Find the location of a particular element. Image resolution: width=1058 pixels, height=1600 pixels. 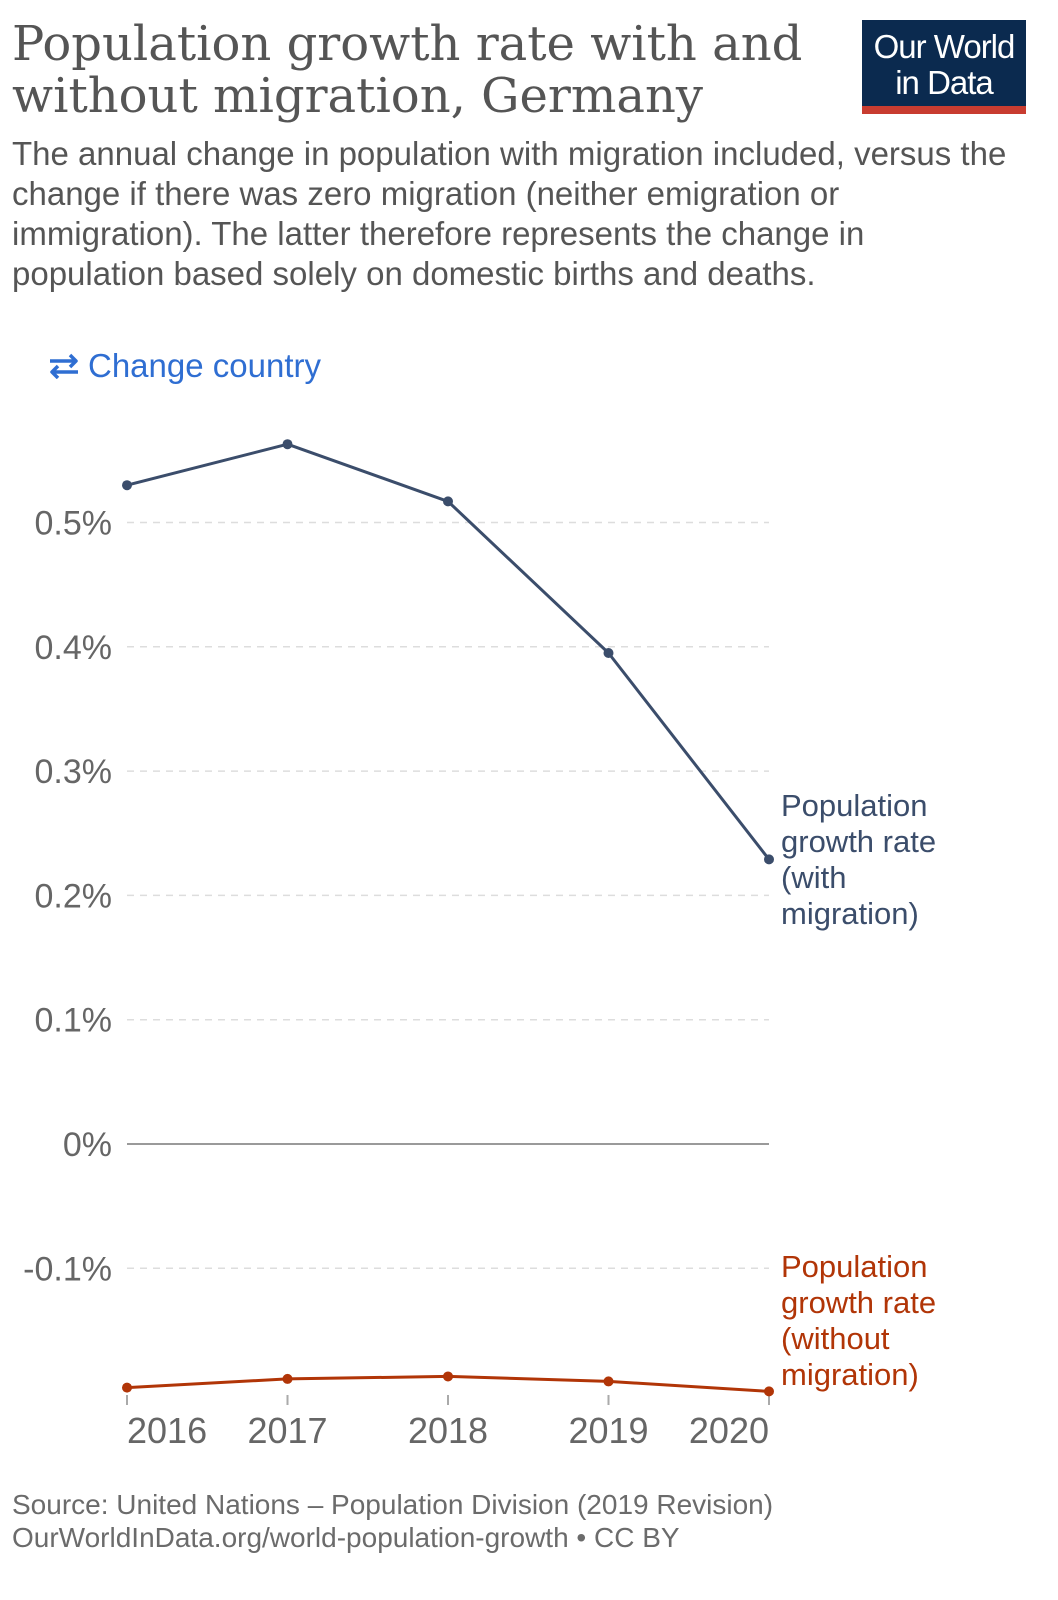

y-tick-label: 0.2% is located at coordinates (74, 896).